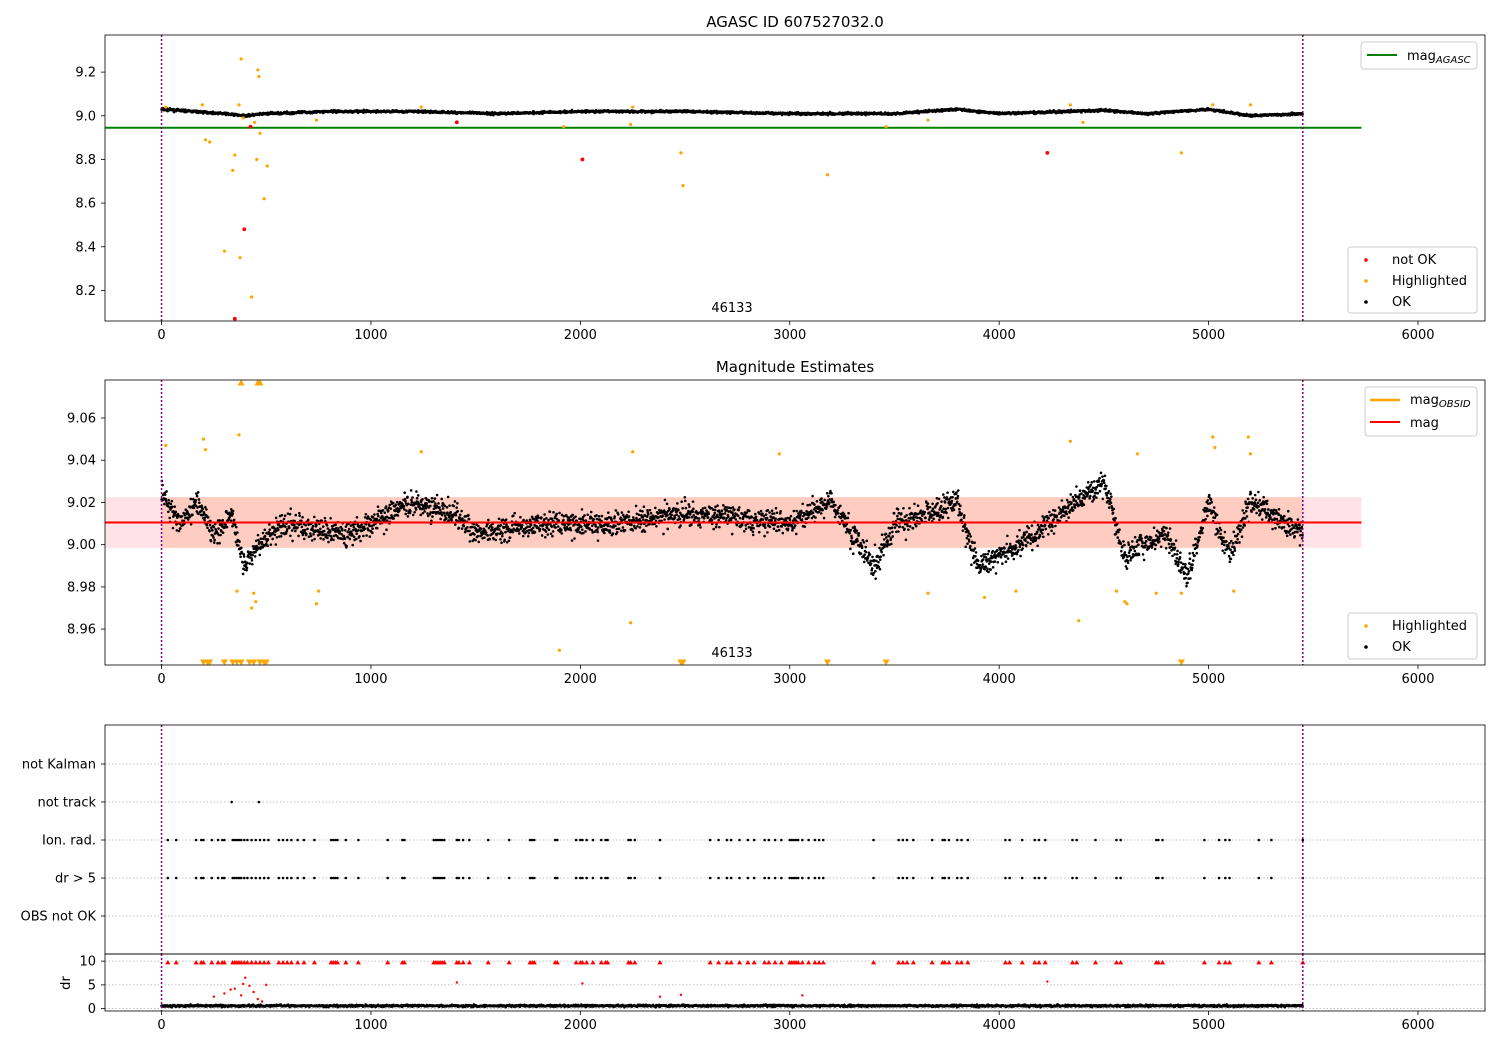 The width and height of the screenshot is (1500, 1050). What do you see at coordinates (370, 335) in the screenshot?
I see `x-tick-label: 1000` at bounding box center [370, 335].